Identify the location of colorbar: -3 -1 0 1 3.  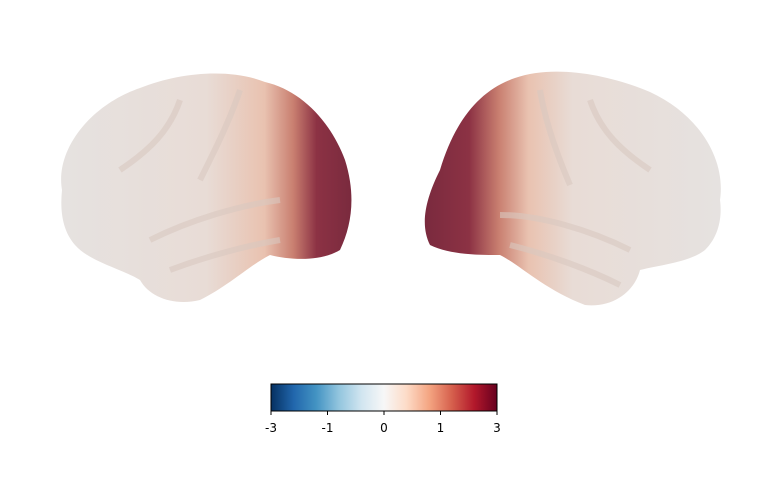
(383, 409).